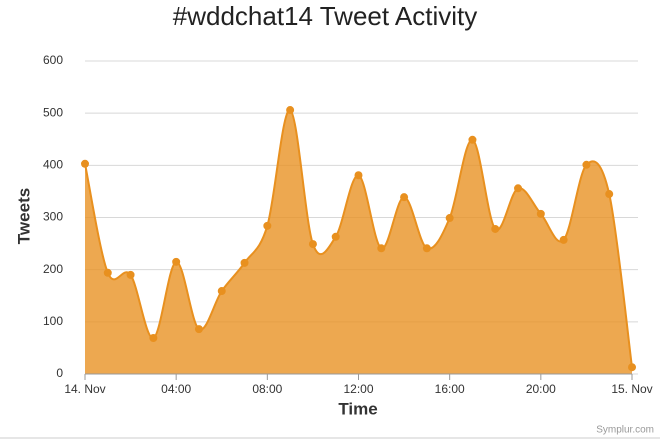  I want to click on y-tick-label: 100, so click(53, 321).